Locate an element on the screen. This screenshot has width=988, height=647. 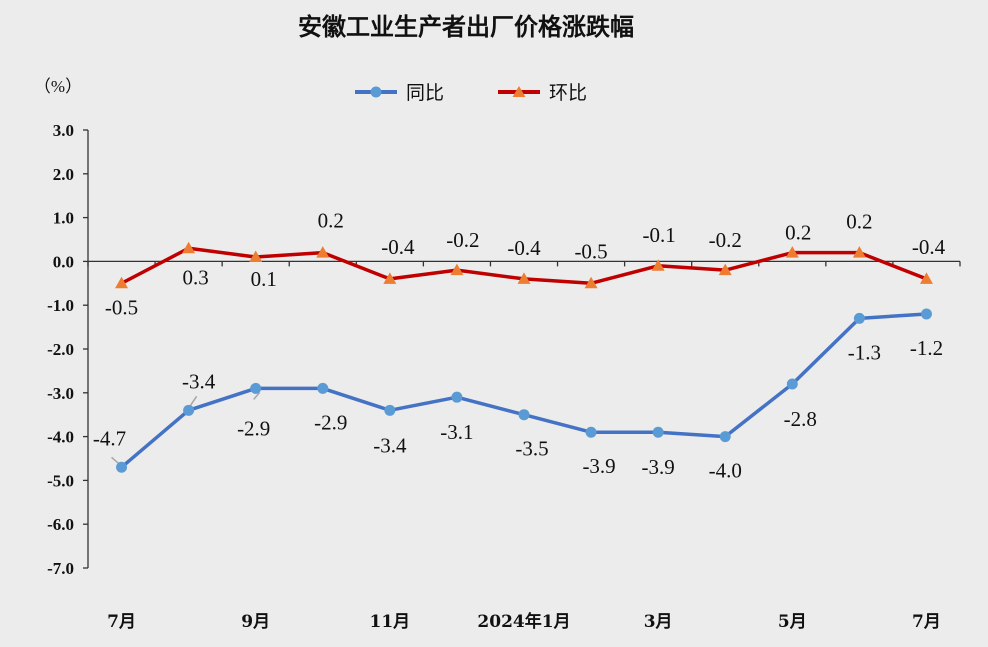
y-tick-label: -2.0 is located at coordinates (60, 349).